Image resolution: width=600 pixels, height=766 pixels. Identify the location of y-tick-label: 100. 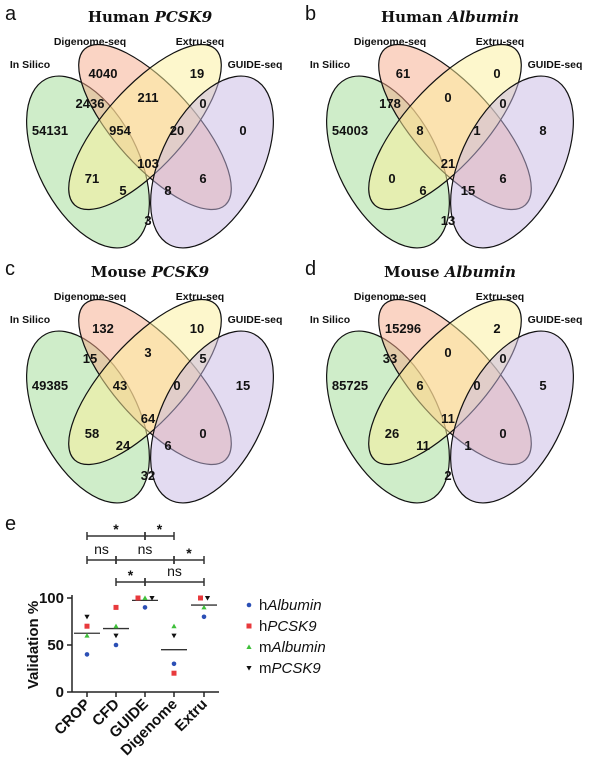
(51, 598).